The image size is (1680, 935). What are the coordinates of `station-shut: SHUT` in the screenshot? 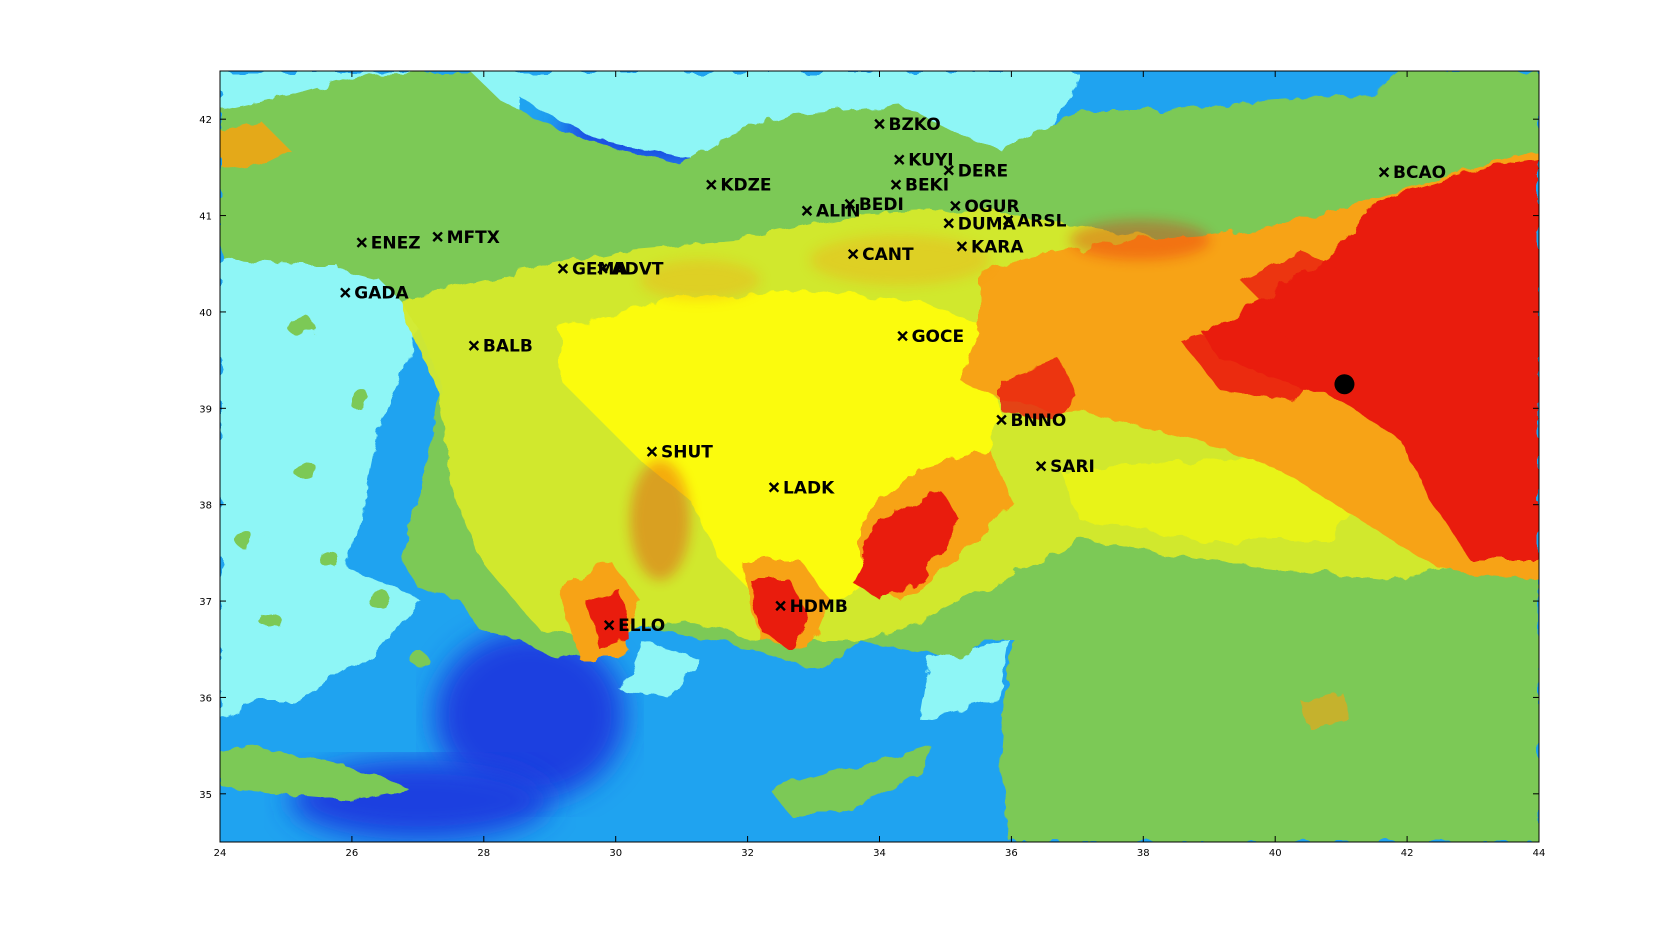 It's located at (679, 453).